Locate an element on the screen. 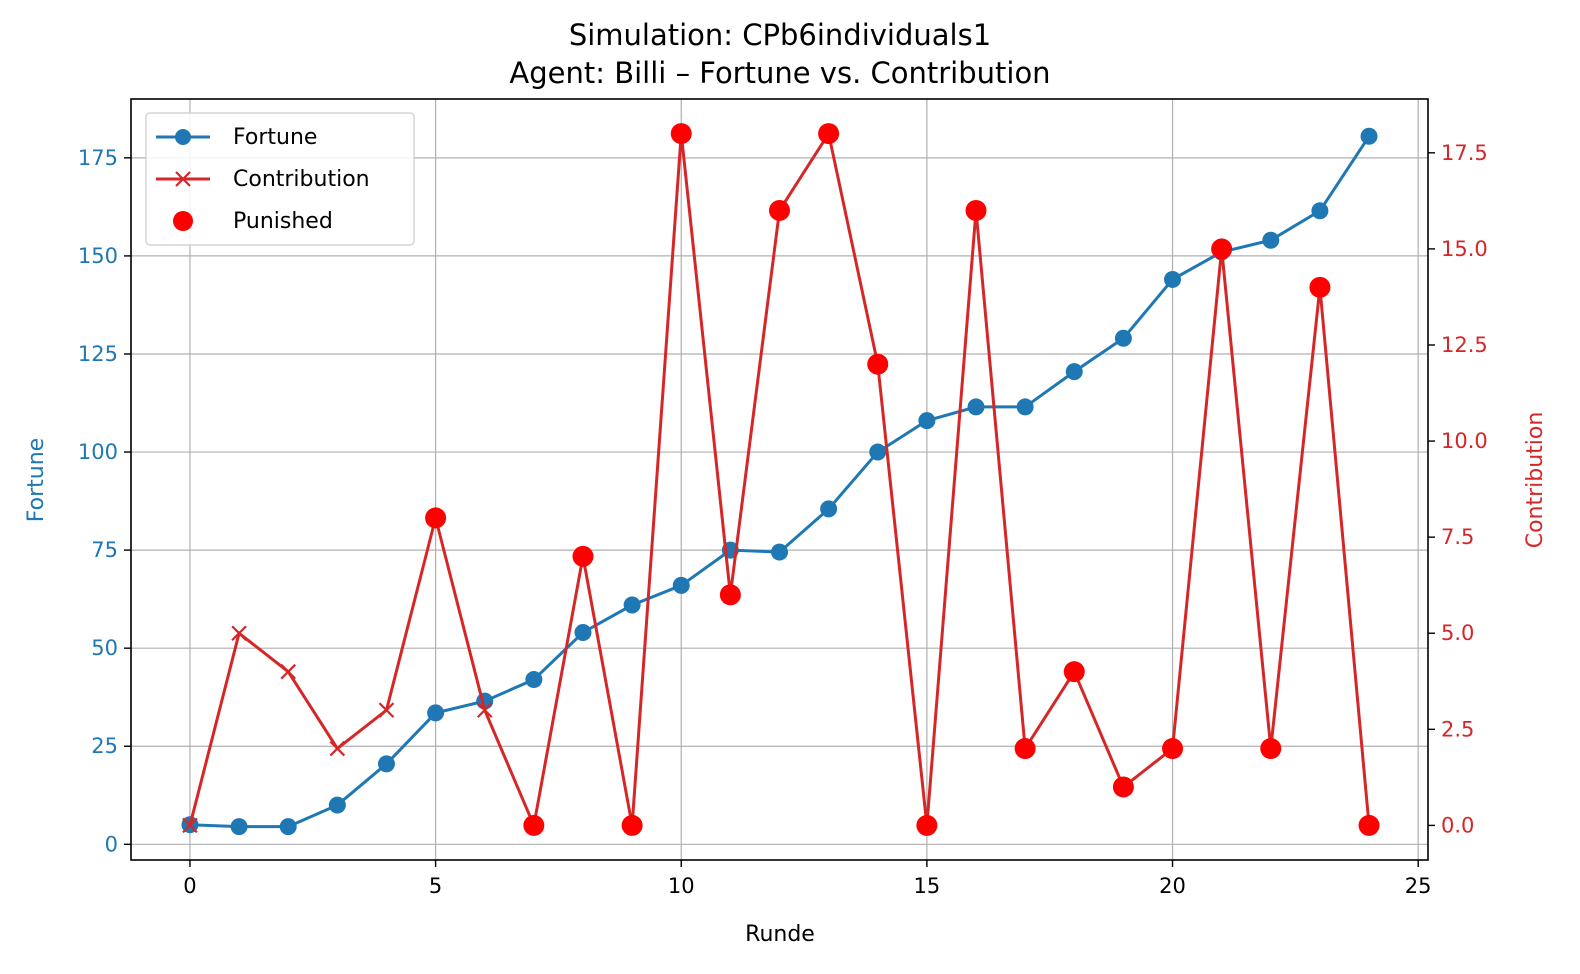 The width and height of the screenshot is (1580, 974). right-y-tick-label: 15.0 is located at coordinates (1464, 249).